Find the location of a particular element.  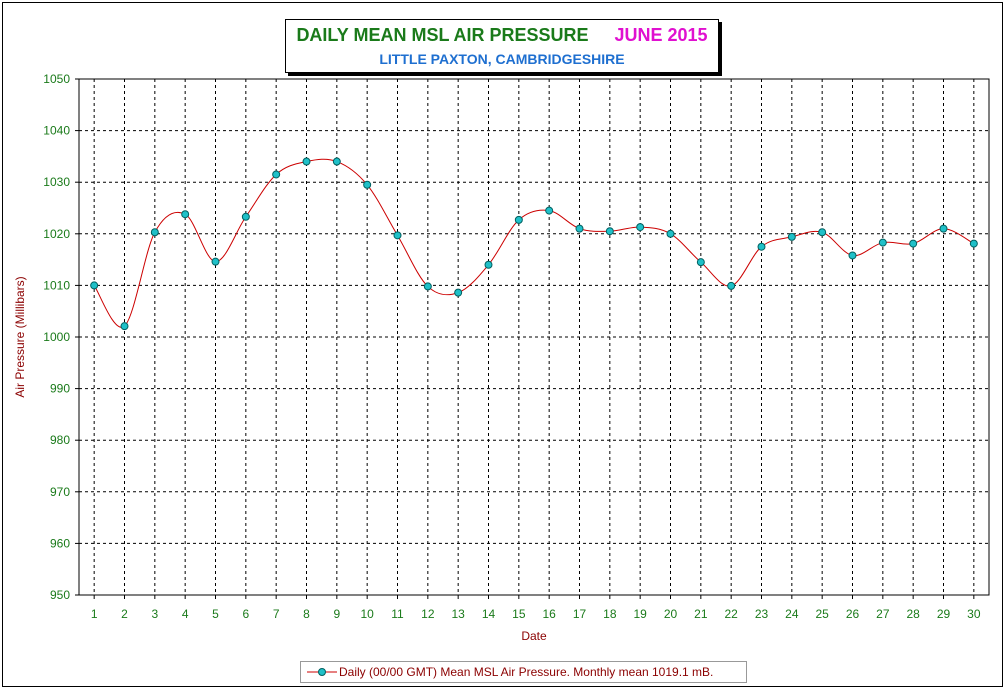

x-tick-label: 14 is located at coordinates (489, 614).